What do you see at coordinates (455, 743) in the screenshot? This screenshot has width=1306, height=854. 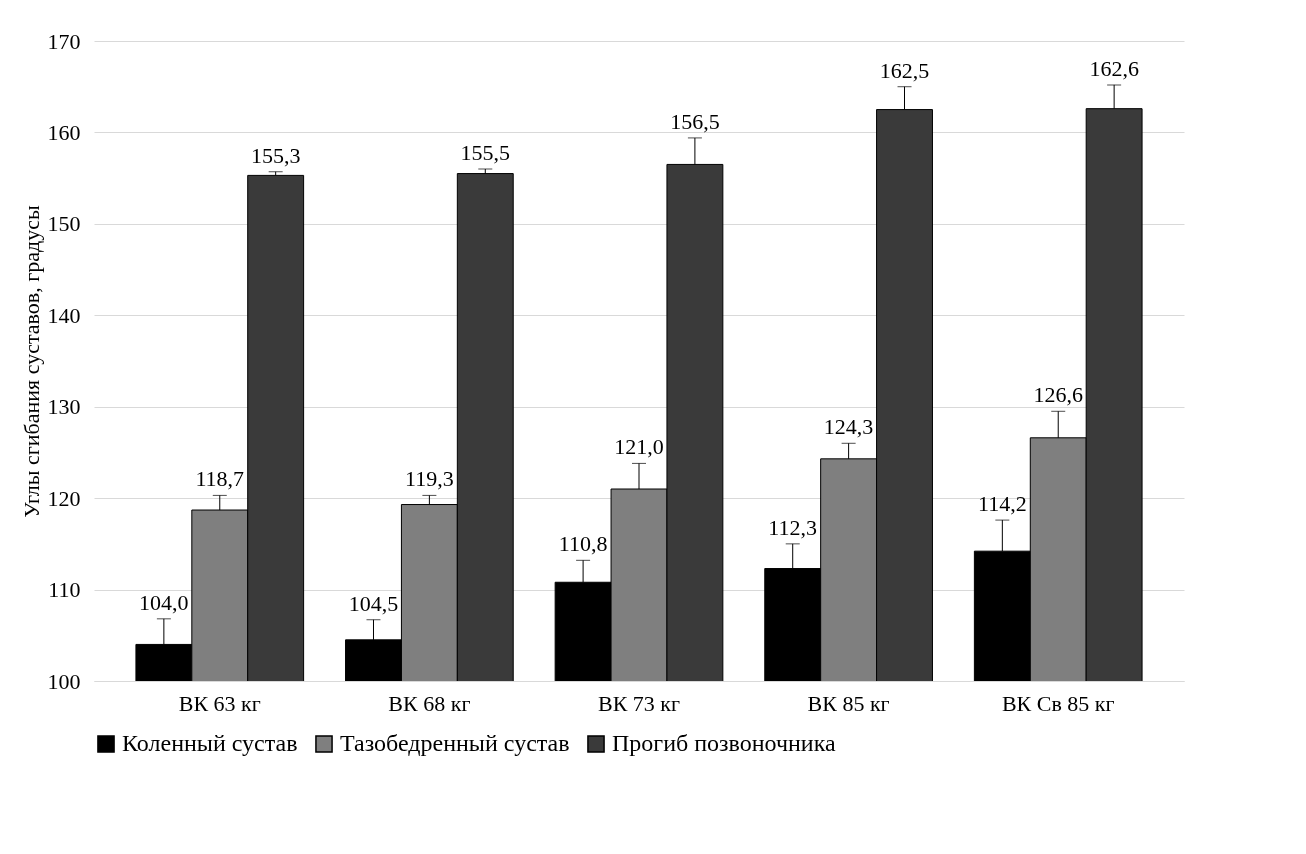 I see `legend-label: Тазобедренный сустав` at bounding box center [455, 743].